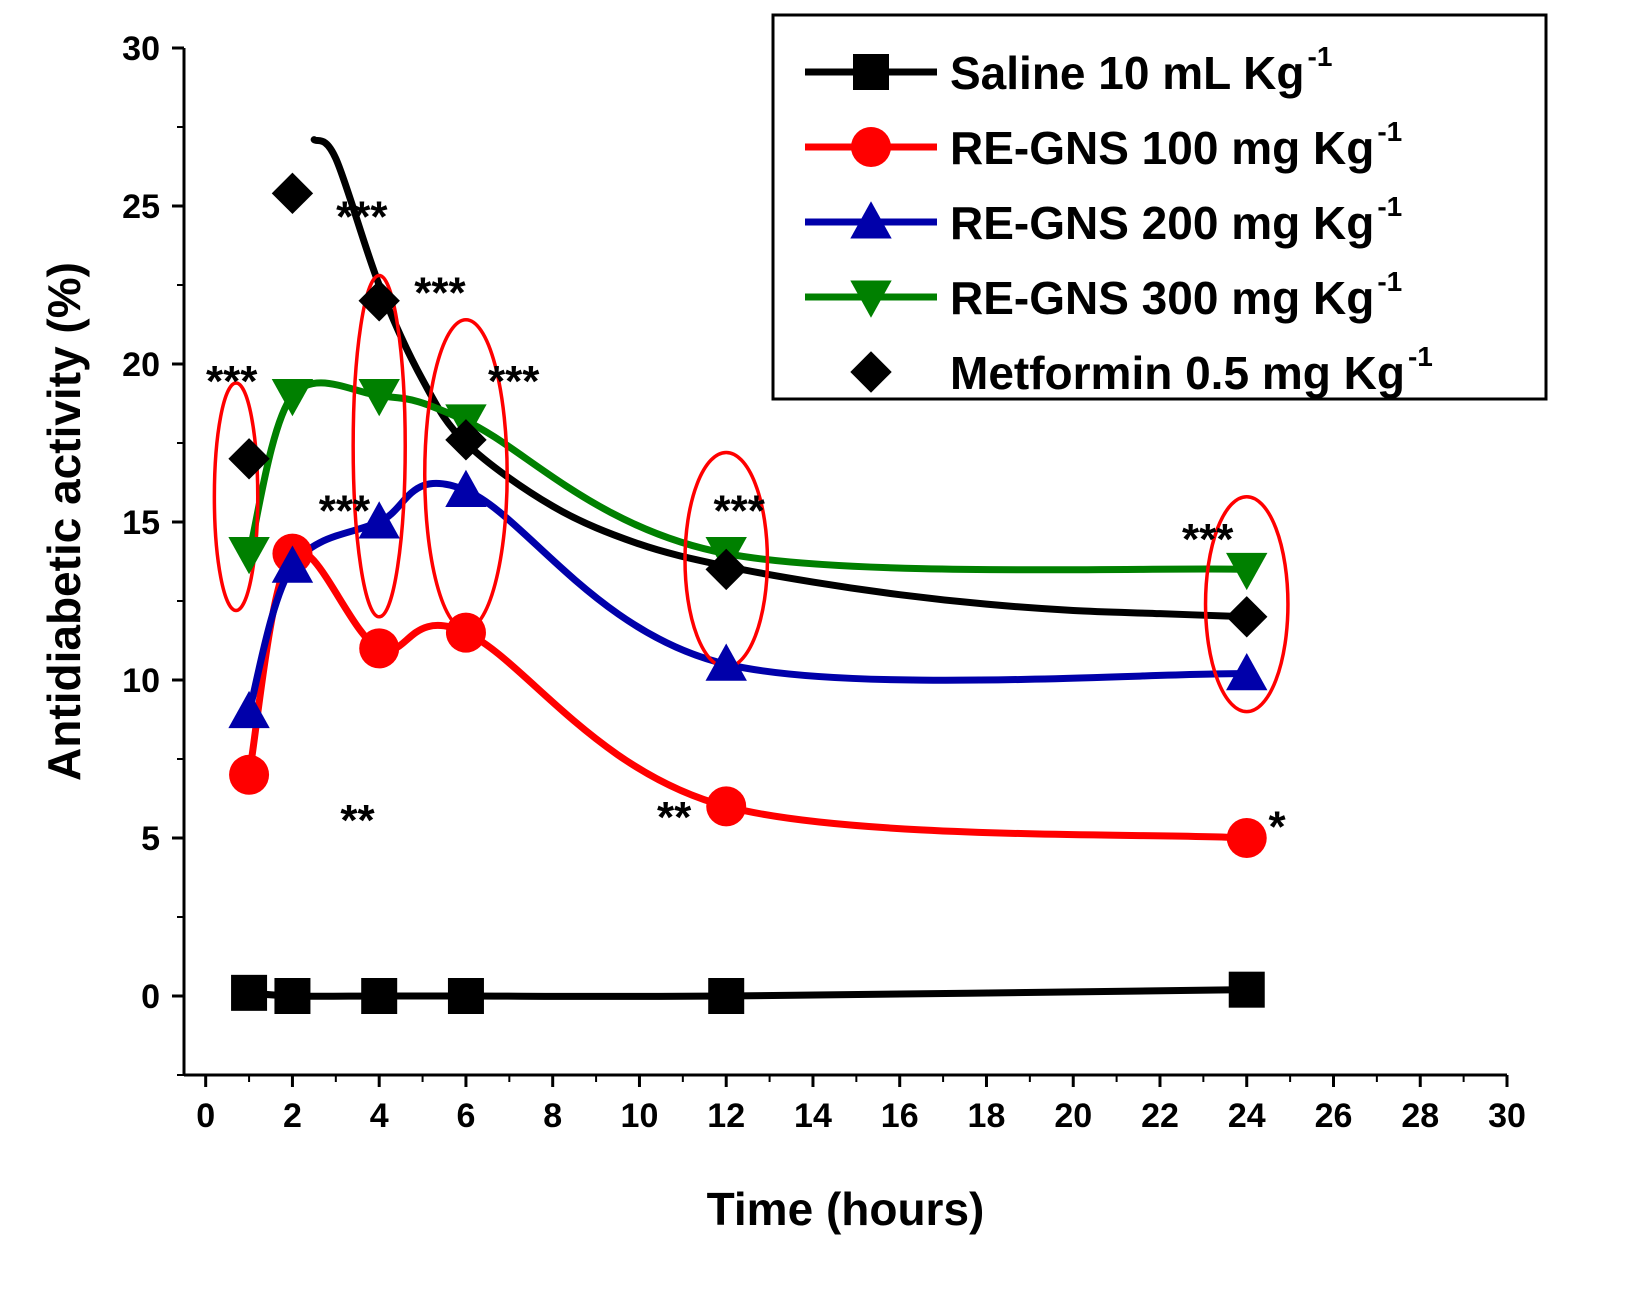  Describe the element at coordinates (900, 1116) in the screenshot. I see `x-tick-label: 16` at that location.